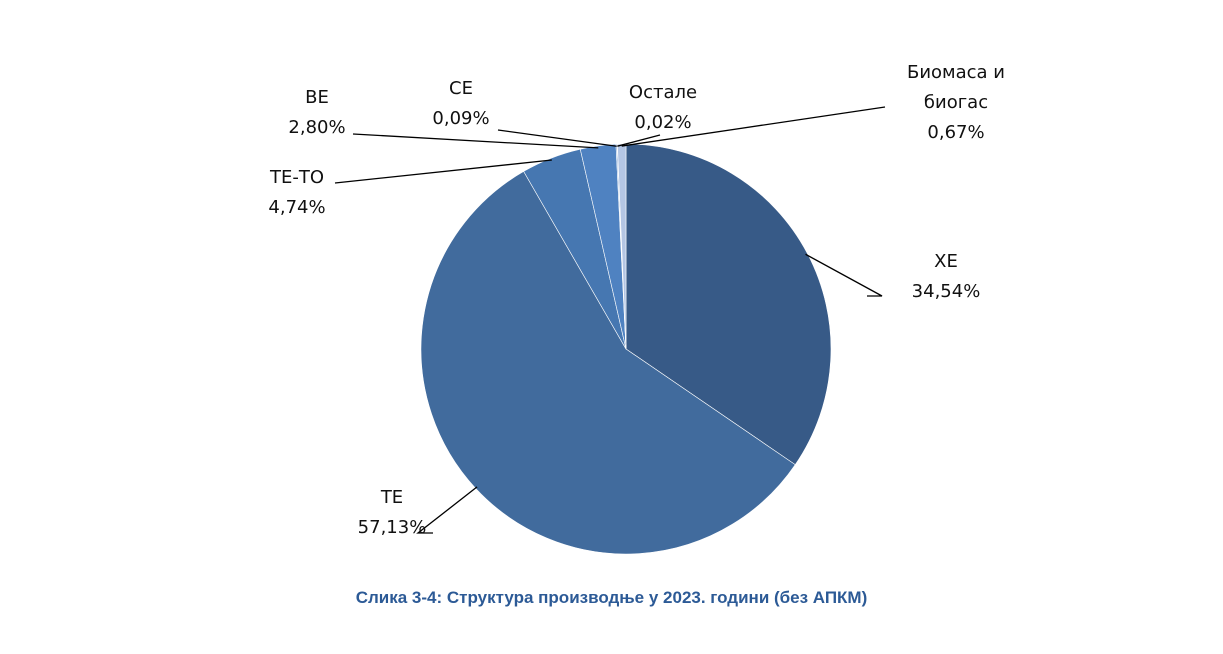 This screenshot has width=1223, height=654. Describe the element at coordinates (956, 72) in the screenshot. I see `slice-name-label-6: Биомаса и` at that location.